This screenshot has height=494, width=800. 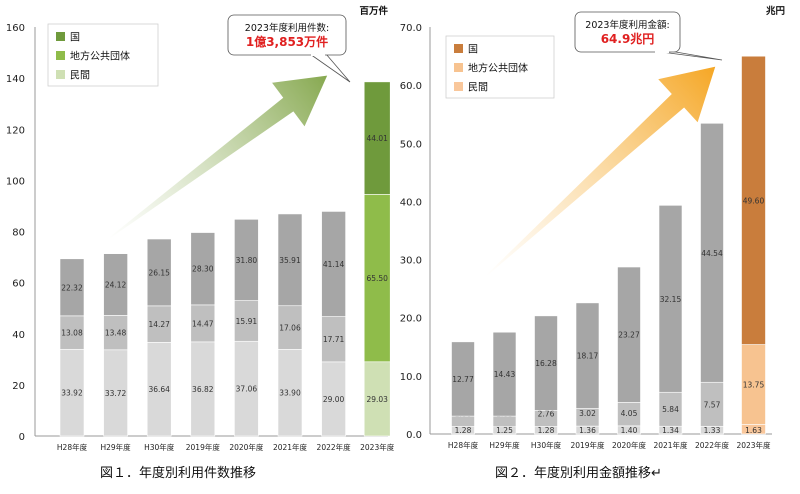 I want to click on x-tick-label: 2020年度, so click(x=246, y=447).